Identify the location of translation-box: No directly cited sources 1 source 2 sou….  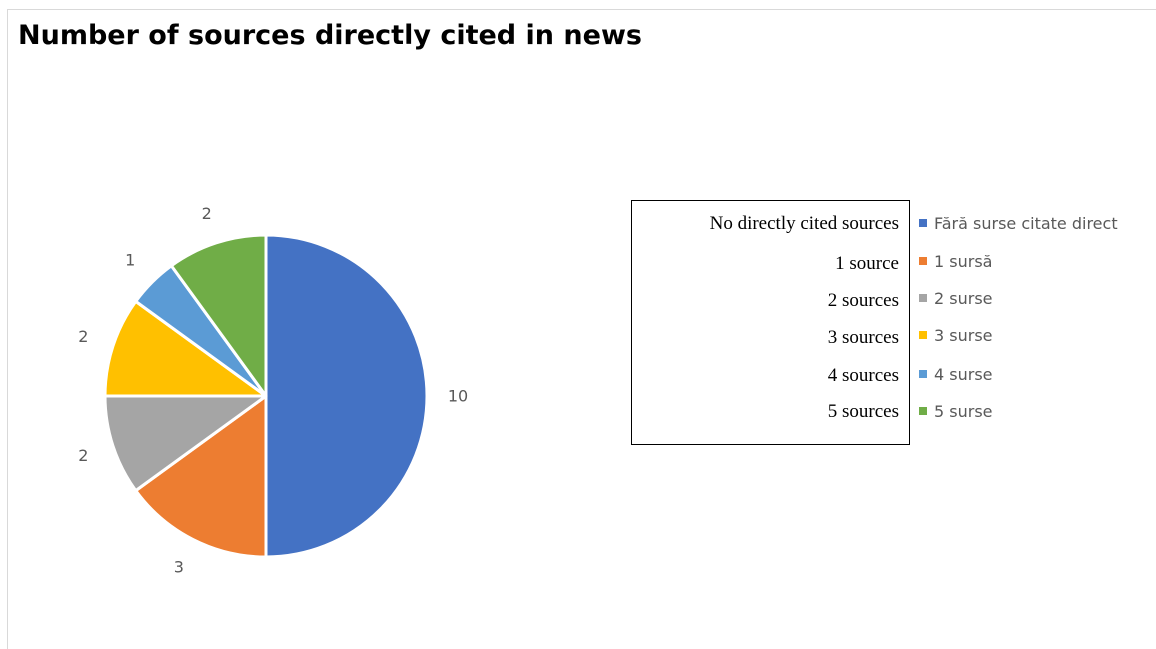
(770, 322).